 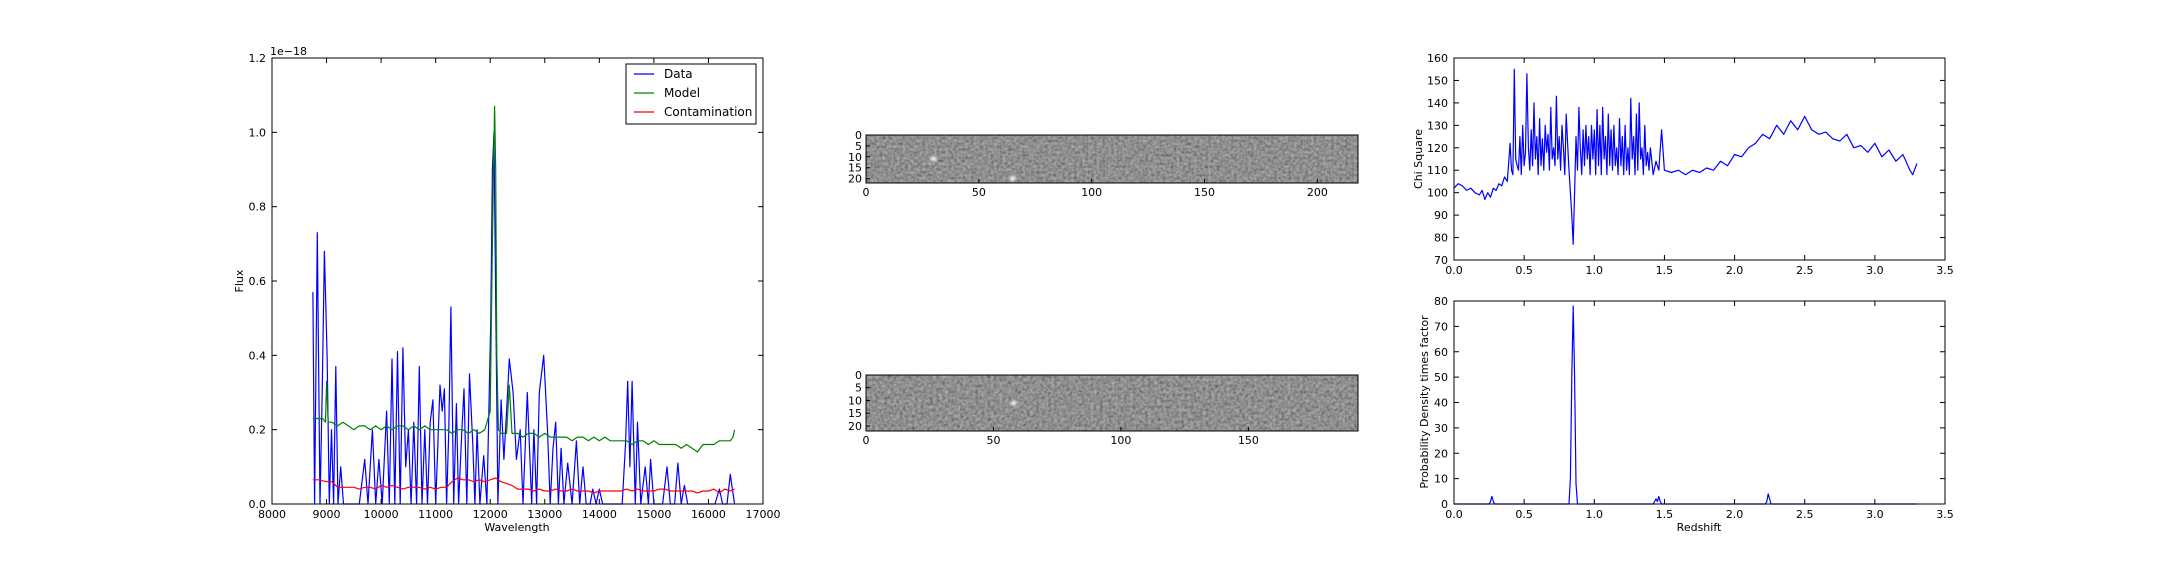 What do you see at coordinates (678, 74) in the screenshot?
I see `legend-data-label: Data` at bounding box center [678, 74].